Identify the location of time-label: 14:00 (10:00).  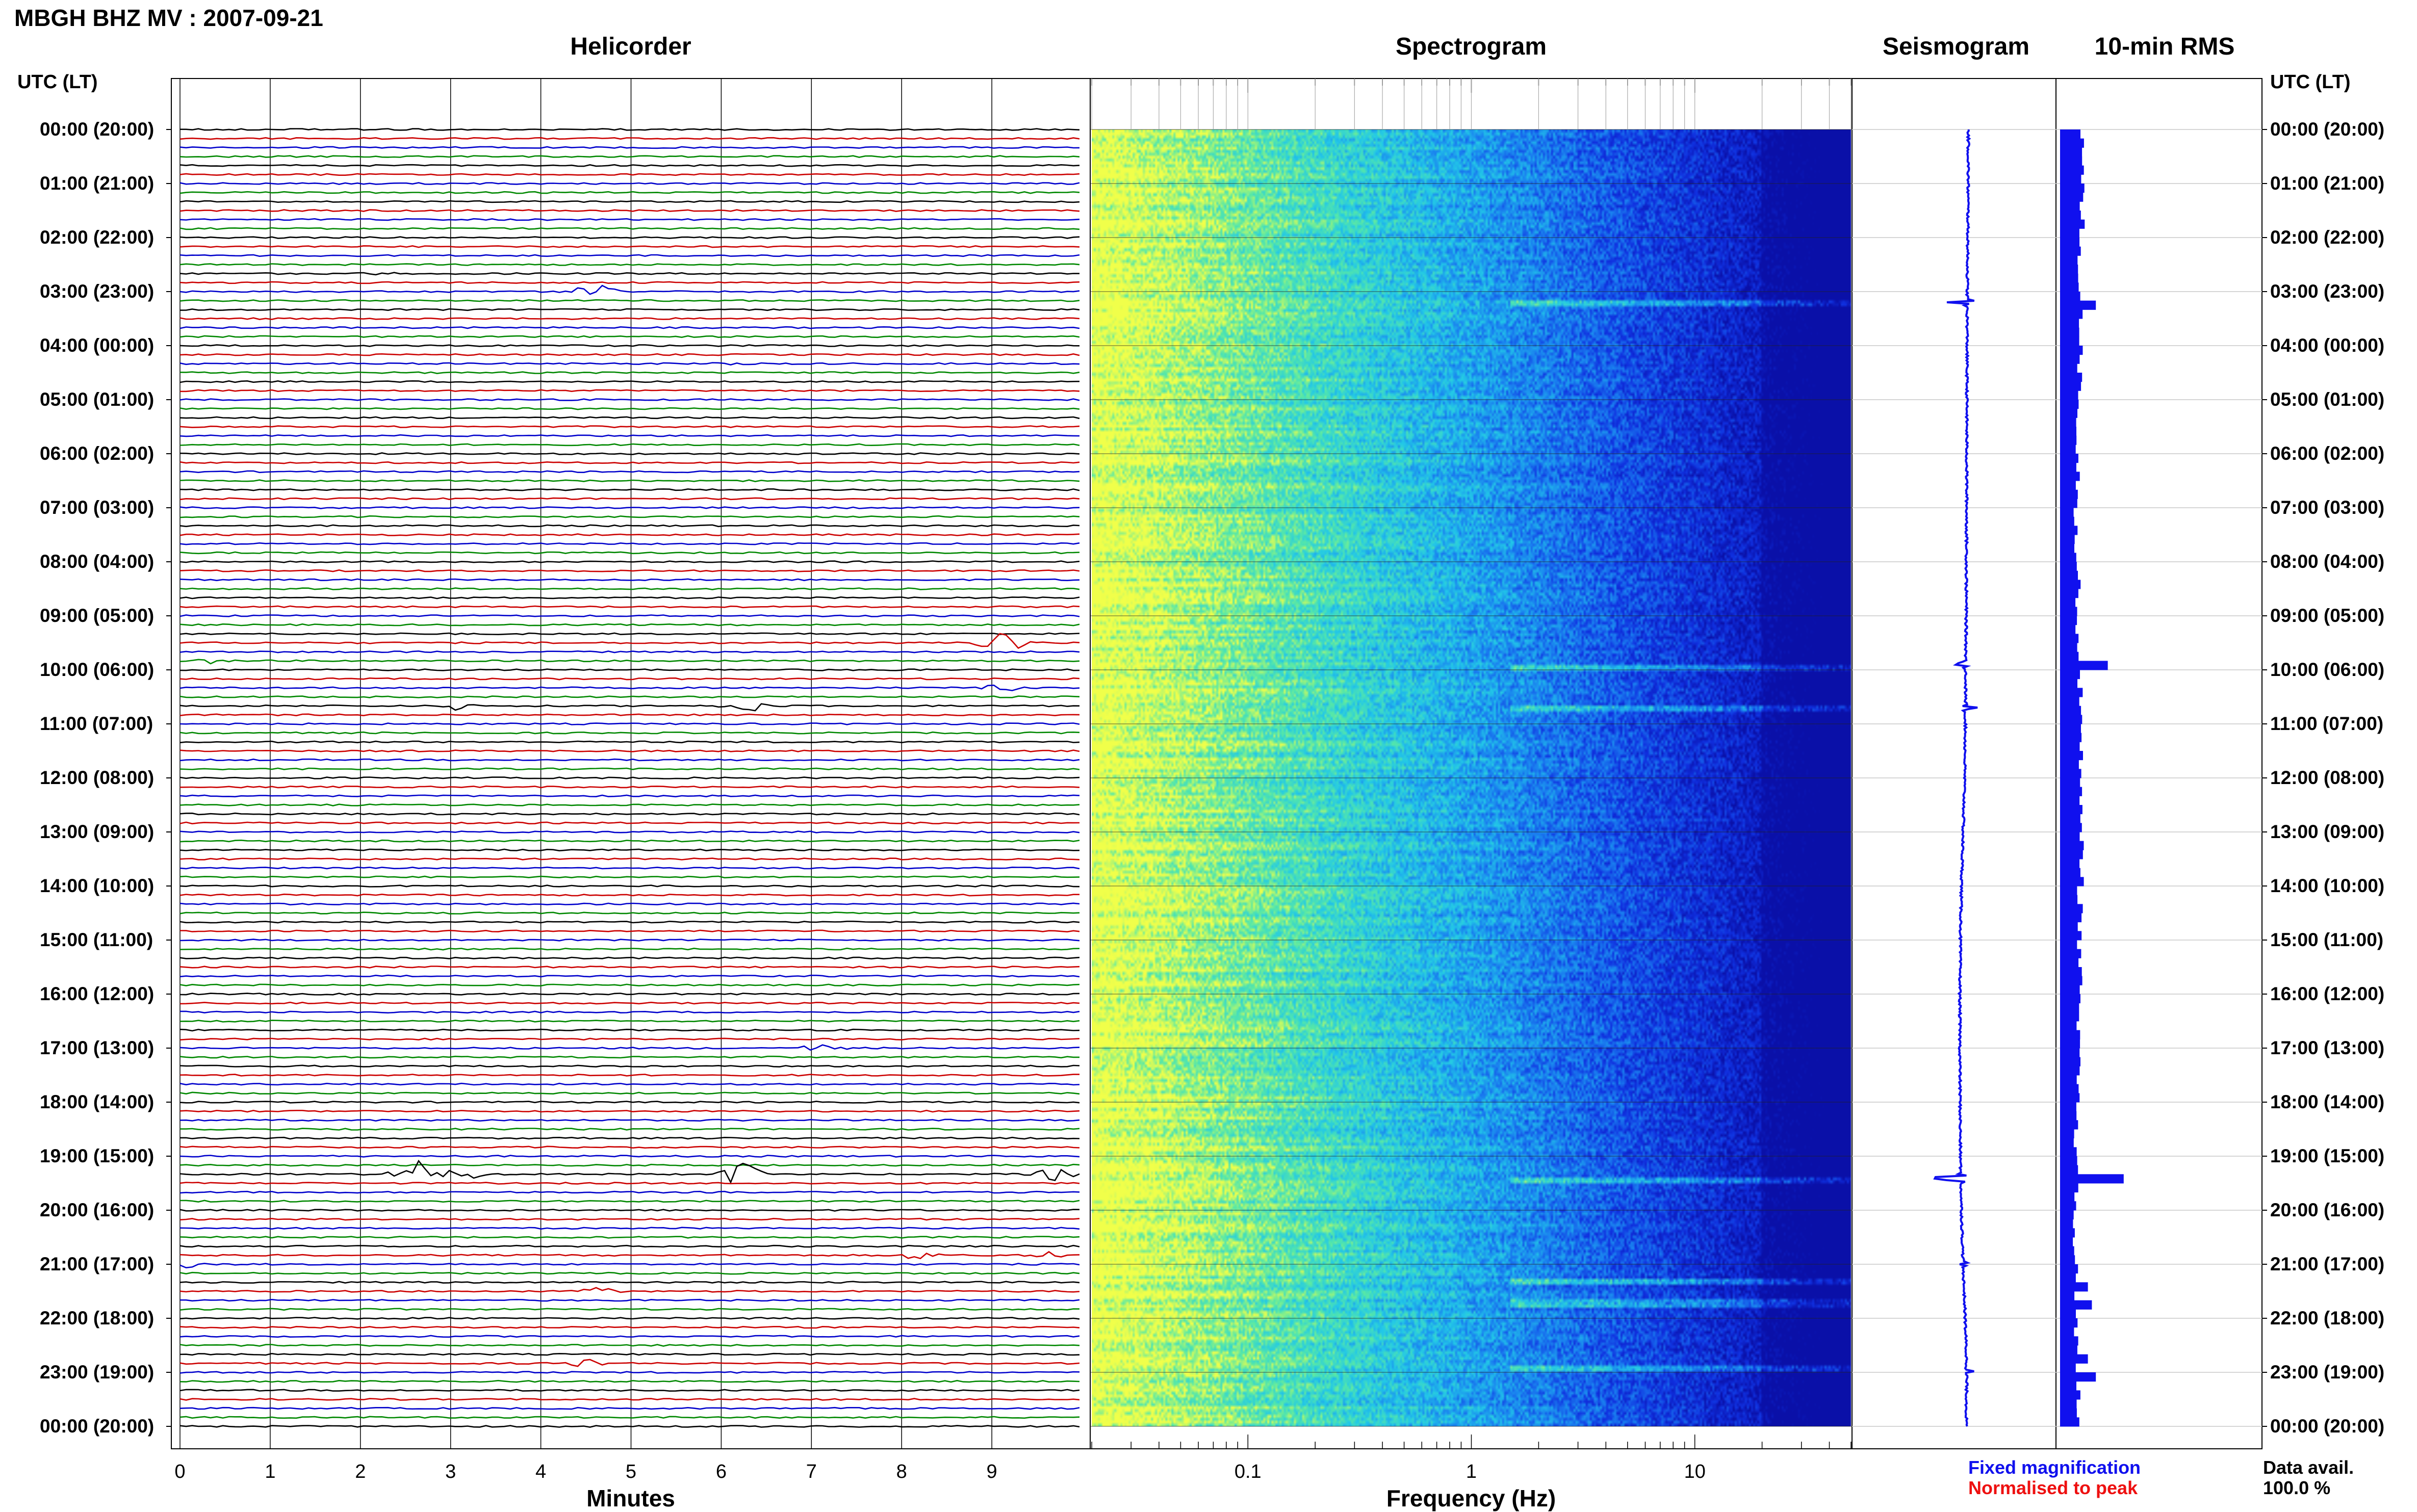
(2327, 885).